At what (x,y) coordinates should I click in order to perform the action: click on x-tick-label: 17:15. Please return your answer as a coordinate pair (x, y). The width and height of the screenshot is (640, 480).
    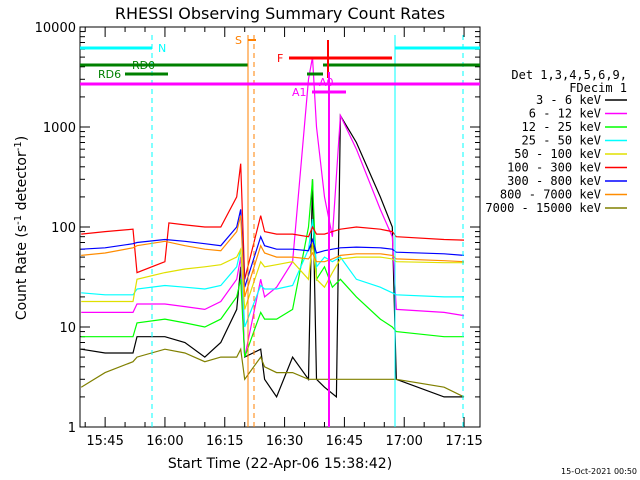
    Looking at the image, I should click on (463, 441).